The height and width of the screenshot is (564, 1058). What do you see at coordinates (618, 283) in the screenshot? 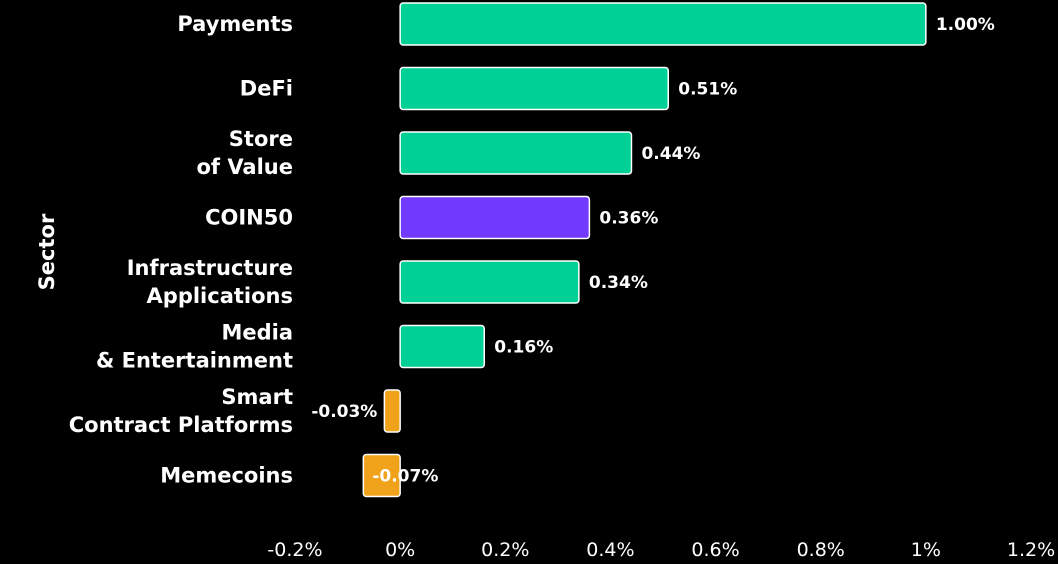
I see `value-label: 0.34%` at bounding box center [618, 283].